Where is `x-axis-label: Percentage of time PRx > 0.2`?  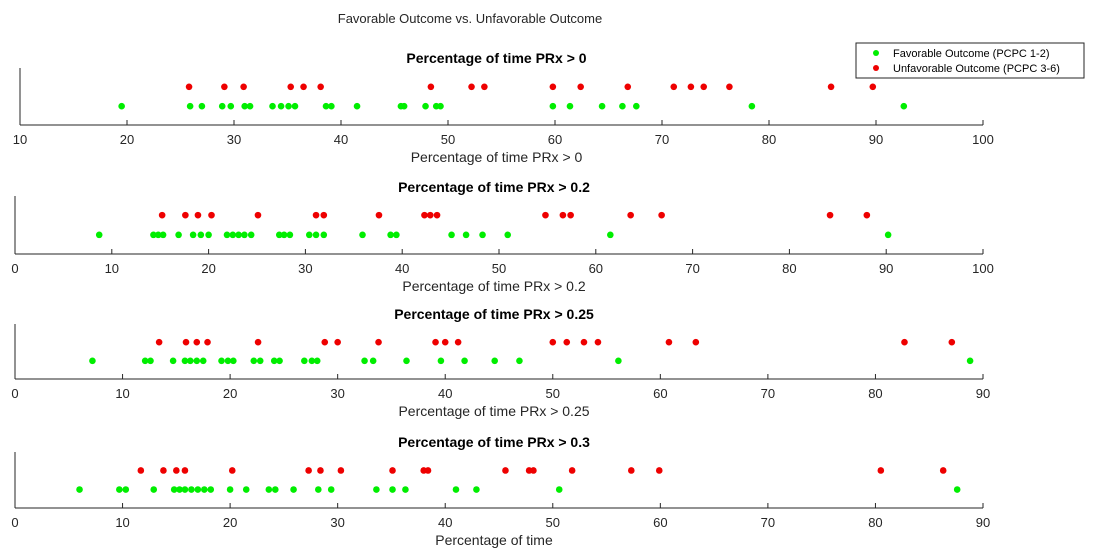 x-axis-label: Percentage of time PRx > 0.2 is located at coordinates (493, 286).